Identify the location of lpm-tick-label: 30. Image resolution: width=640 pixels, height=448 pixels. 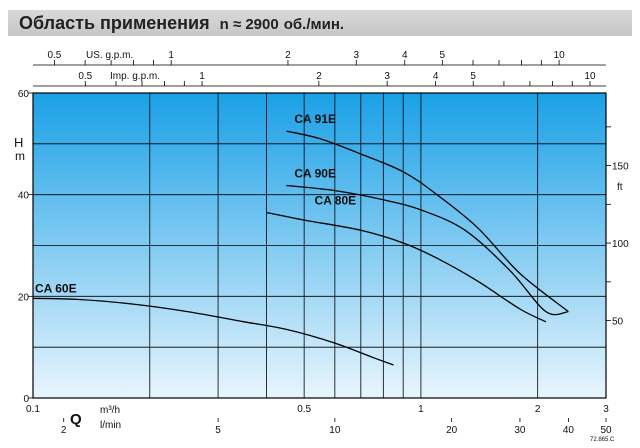
(520, 430).